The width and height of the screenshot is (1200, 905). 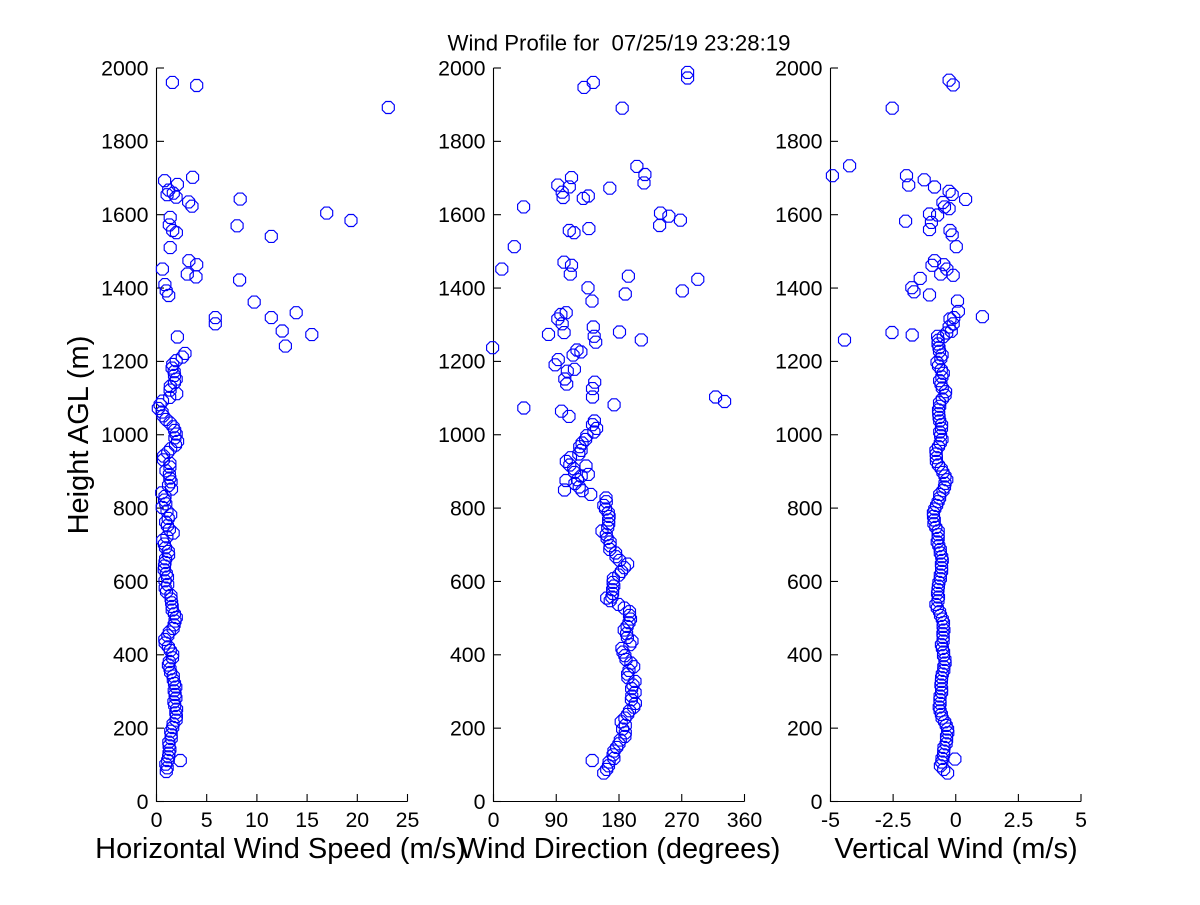 I want to click on svg-text:Wind Profile for 07/25/19 23:: Wind Profile for 07/25/19 23:28:19, so click(x=619, y=43).